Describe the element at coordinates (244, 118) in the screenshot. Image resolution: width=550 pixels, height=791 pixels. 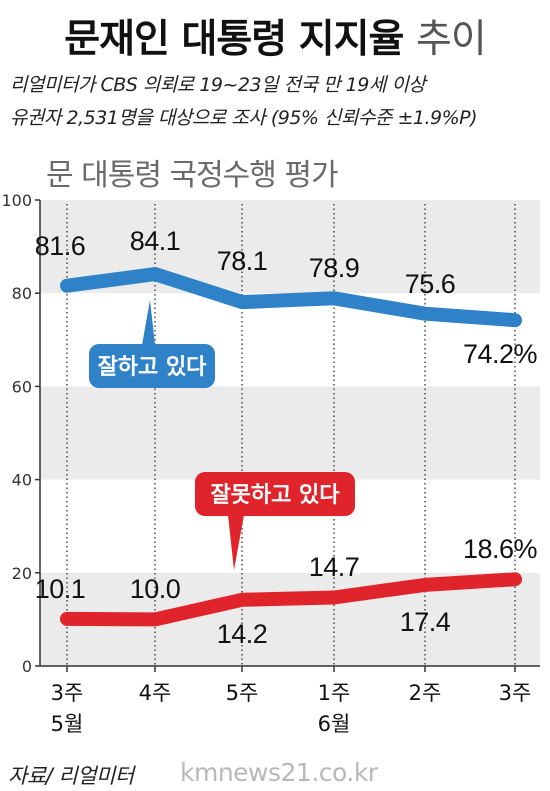
I see `description-line-2: 유권자 2,531명을 대상으로 조사 (95% 신뢰수준 ±1.9%P)` at that location.